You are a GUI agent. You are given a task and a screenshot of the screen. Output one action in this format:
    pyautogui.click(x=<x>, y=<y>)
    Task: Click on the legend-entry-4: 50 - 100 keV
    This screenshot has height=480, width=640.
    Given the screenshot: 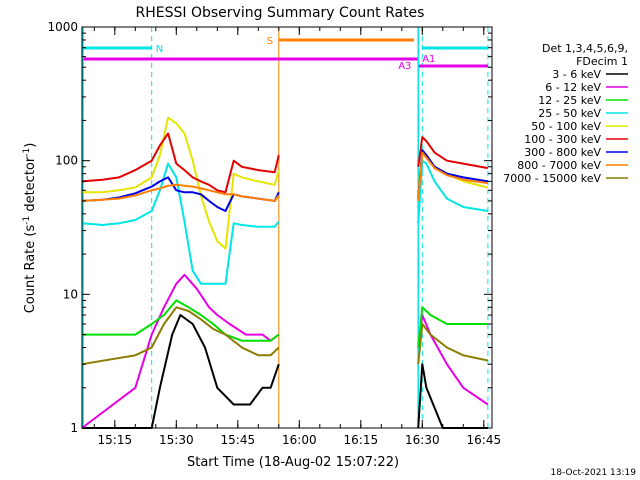 What is the action you would take?
    pyautogui.click(x=566, y=126)
    